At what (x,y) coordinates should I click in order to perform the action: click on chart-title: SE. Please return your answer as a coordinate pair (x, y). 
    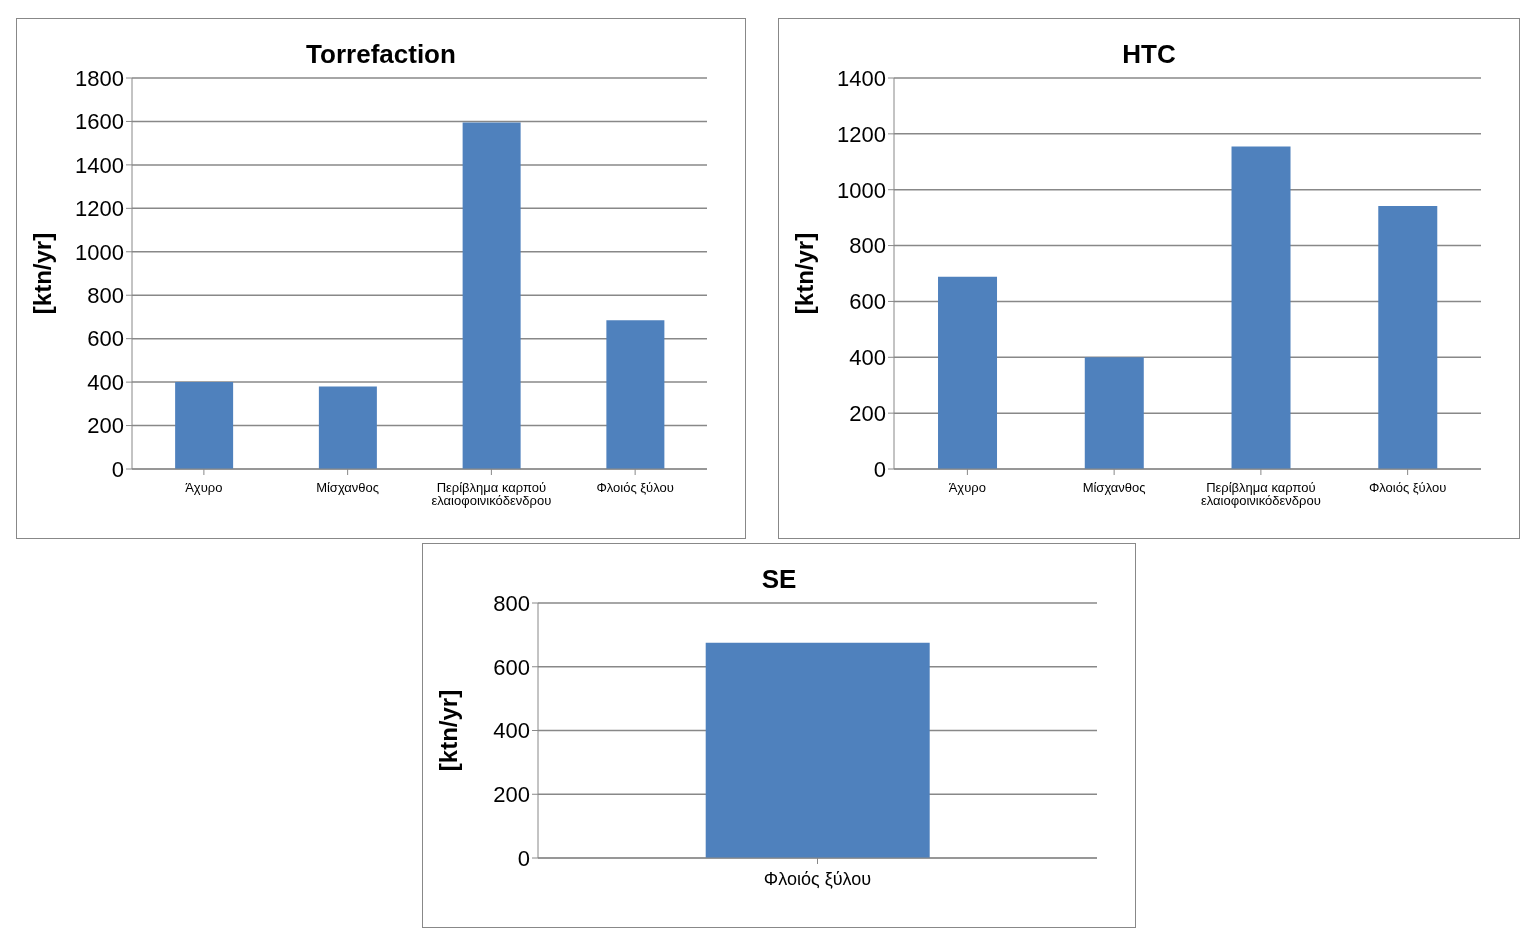
    Looking at the image, I should click on (779, 579).